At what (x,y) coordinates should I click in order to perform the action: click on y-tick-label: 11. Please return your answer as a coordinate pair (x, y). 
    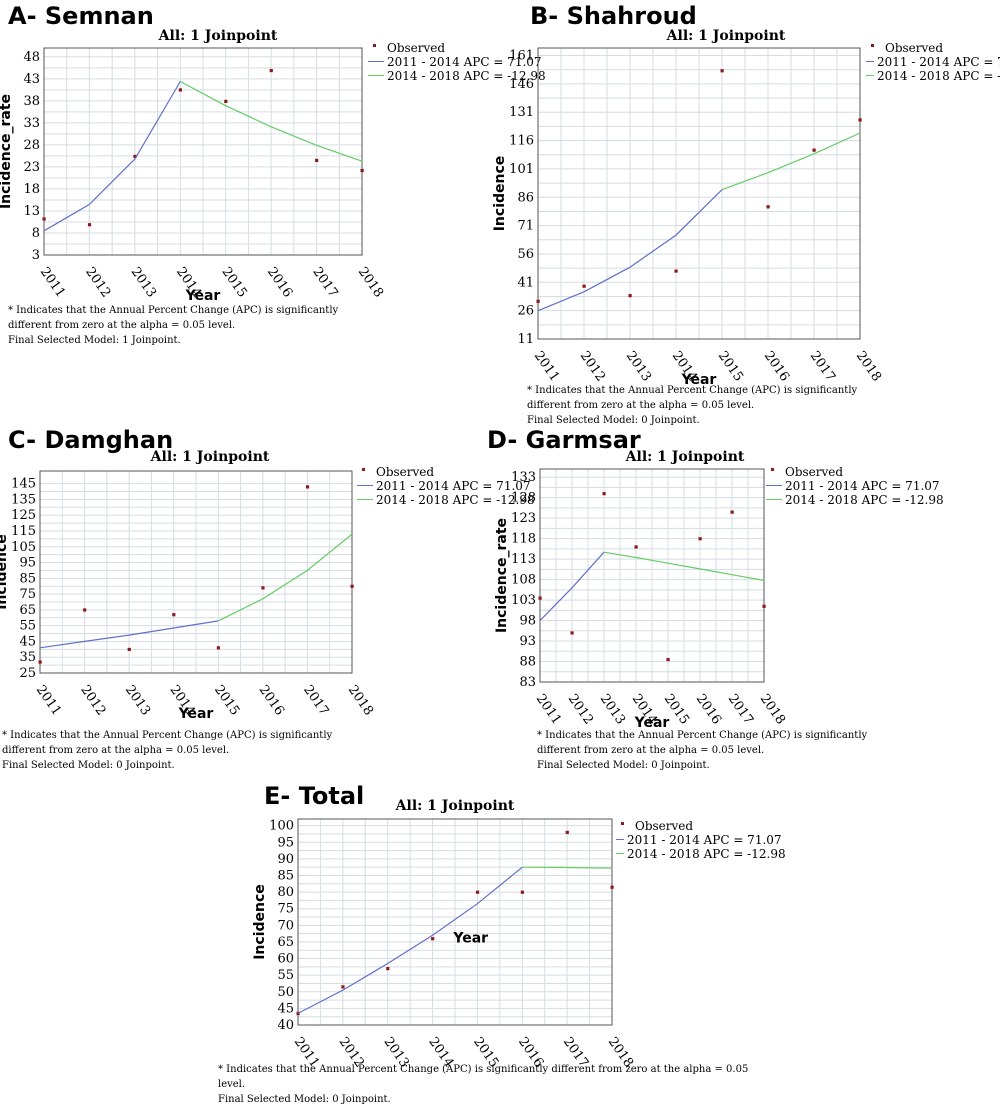
    Looking at the image, I should click on (525, 339).